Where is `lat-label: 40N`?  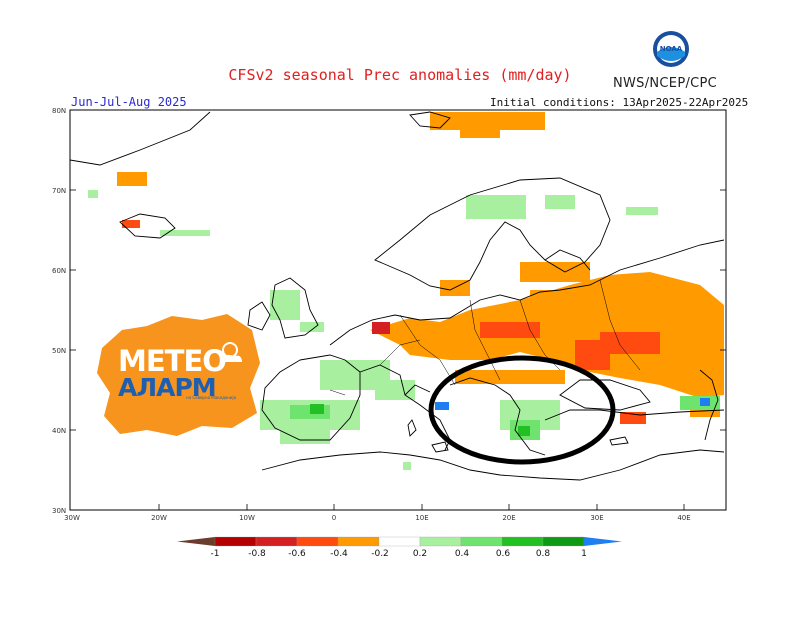 lat-label: 40N is located at coordinates (59, 431).